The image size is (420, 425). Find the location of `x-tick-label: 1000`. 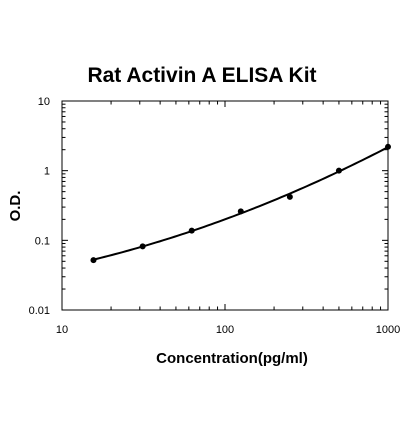

x-tick-label: 1000 is located at coordinates (388, 330).